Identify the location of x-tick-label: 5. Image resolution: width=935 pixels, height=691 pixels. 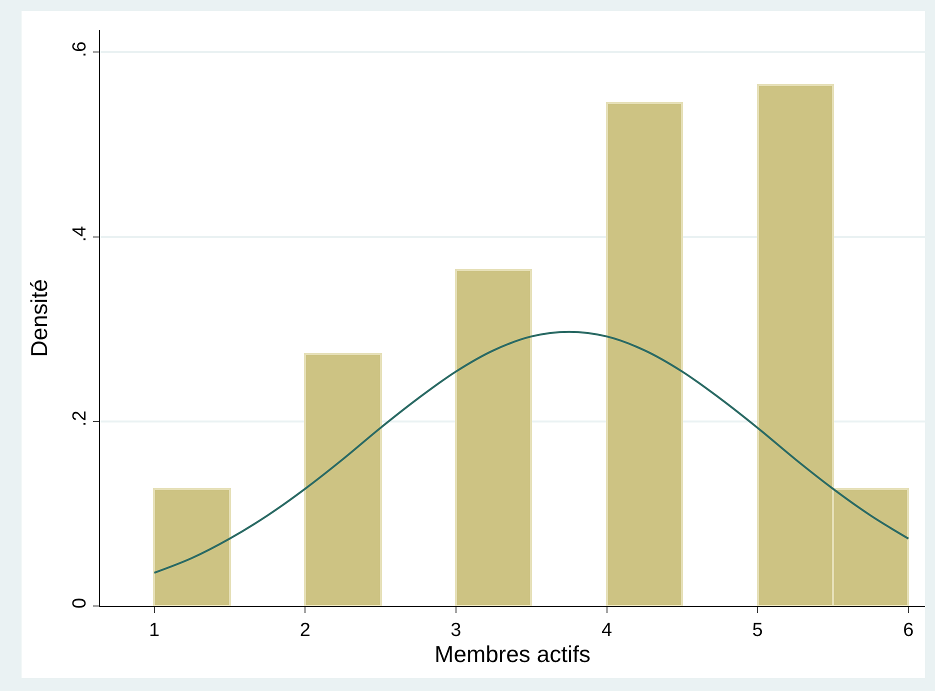
(757, 630).